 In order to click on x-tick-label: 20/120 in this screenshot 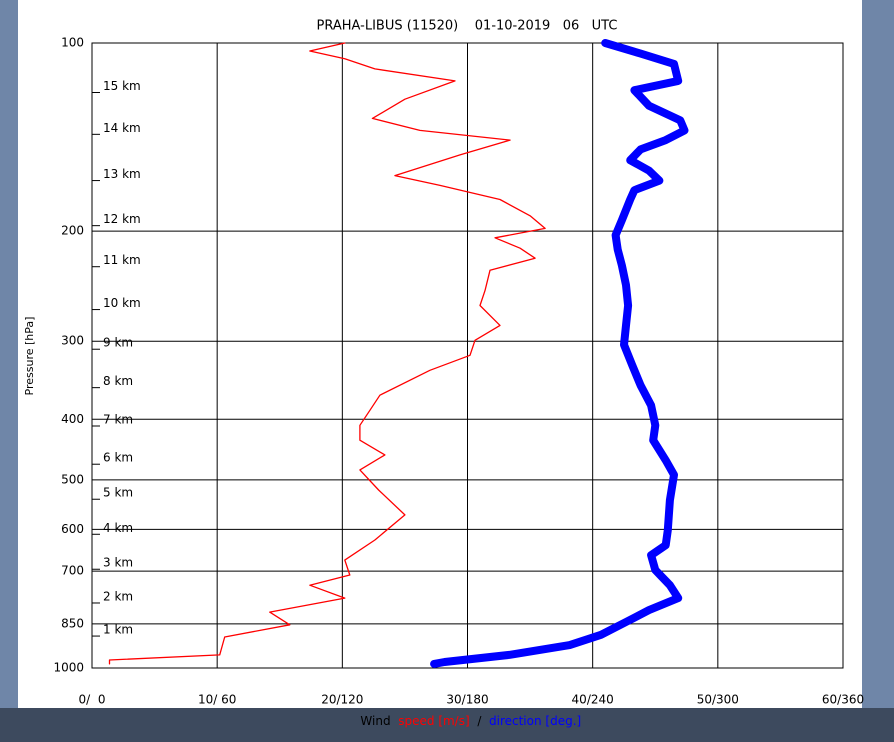, I will do `click(342, 700)`.